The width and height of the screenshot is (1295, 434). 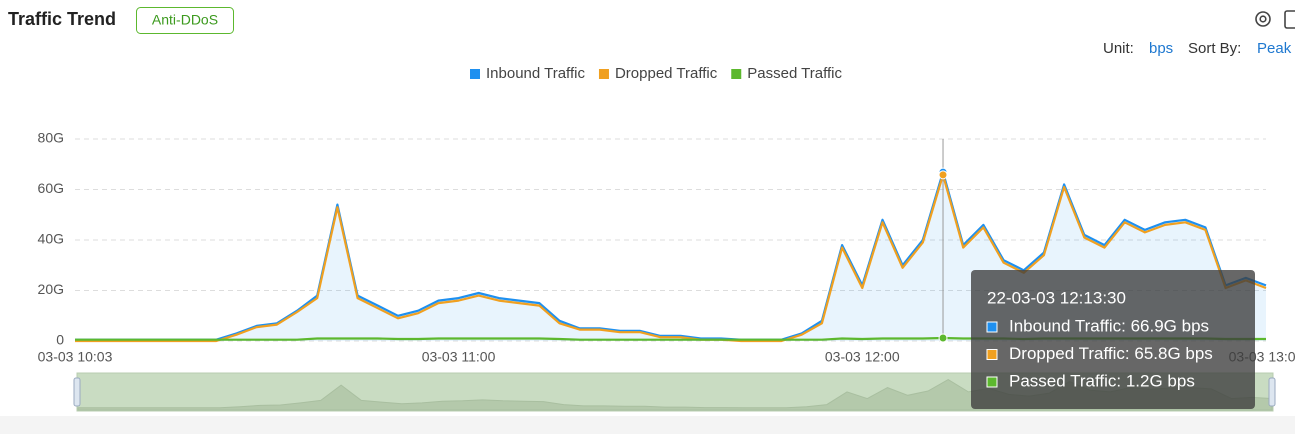 I want to click on settings-icon, so click(x=1263, y=19).